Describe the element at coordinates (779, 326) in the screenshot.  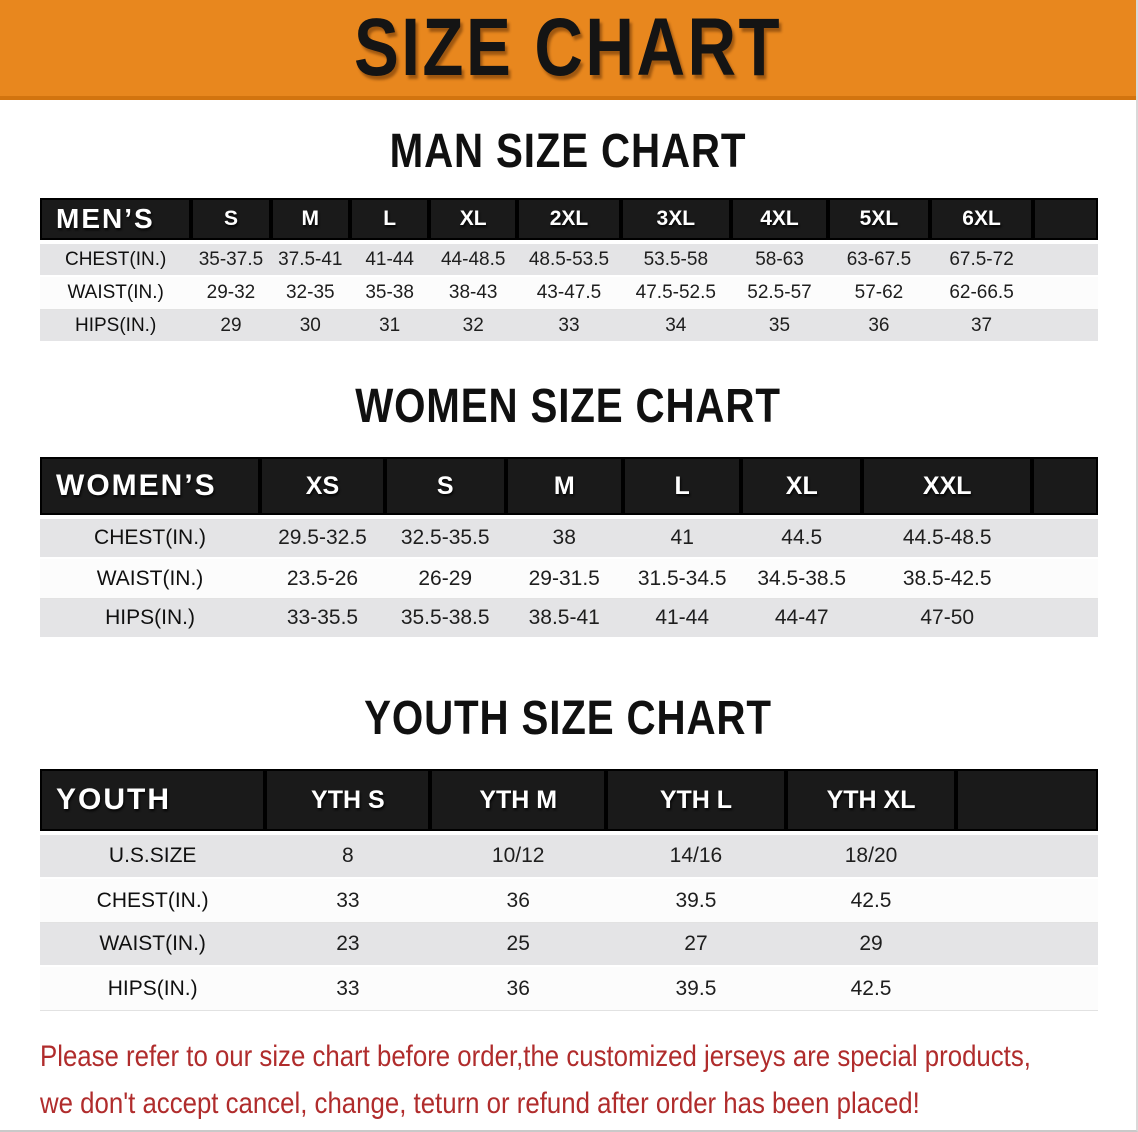
I see `size-cell: 35` at that location.